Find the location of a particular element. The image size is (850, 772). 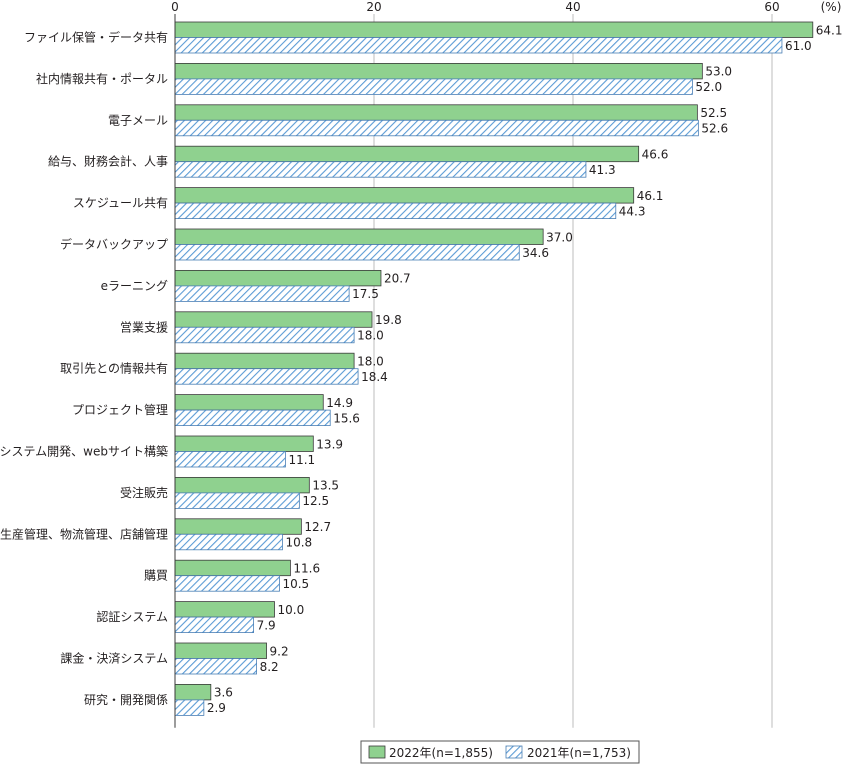

value-label-2021: 52.0 is located at coordinates (708, 87).